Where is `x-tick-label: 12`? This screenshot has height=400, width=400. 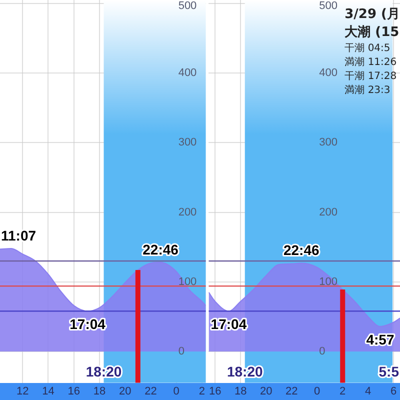 x-tick-label: 12 is located at coordinates (22, 391).